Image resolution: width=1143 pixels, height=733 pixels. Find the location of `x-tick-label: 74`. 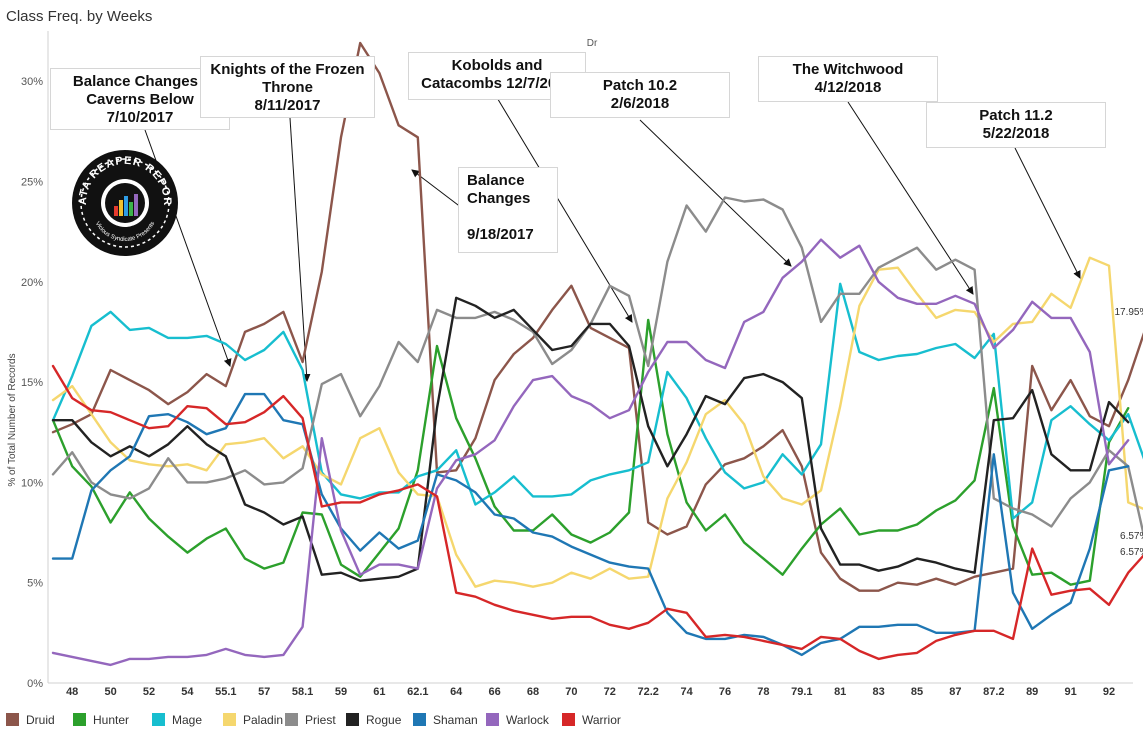

x-tick-label: 74 is located at coordinates (686, 692).